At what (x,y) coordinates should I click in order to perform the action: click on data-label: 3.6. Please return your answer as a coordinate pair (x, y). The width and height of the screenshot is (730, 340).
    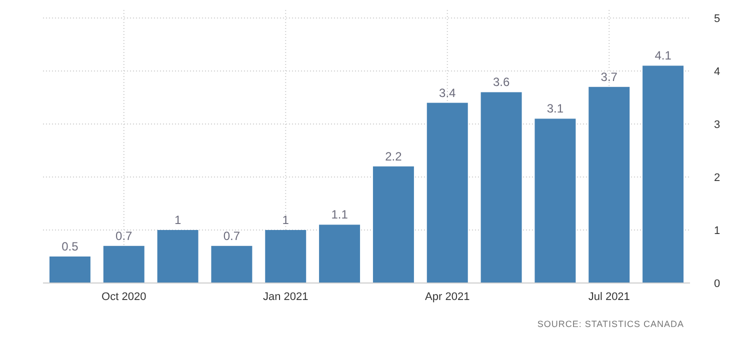
    Looking at the image, I should click on (501, 82).